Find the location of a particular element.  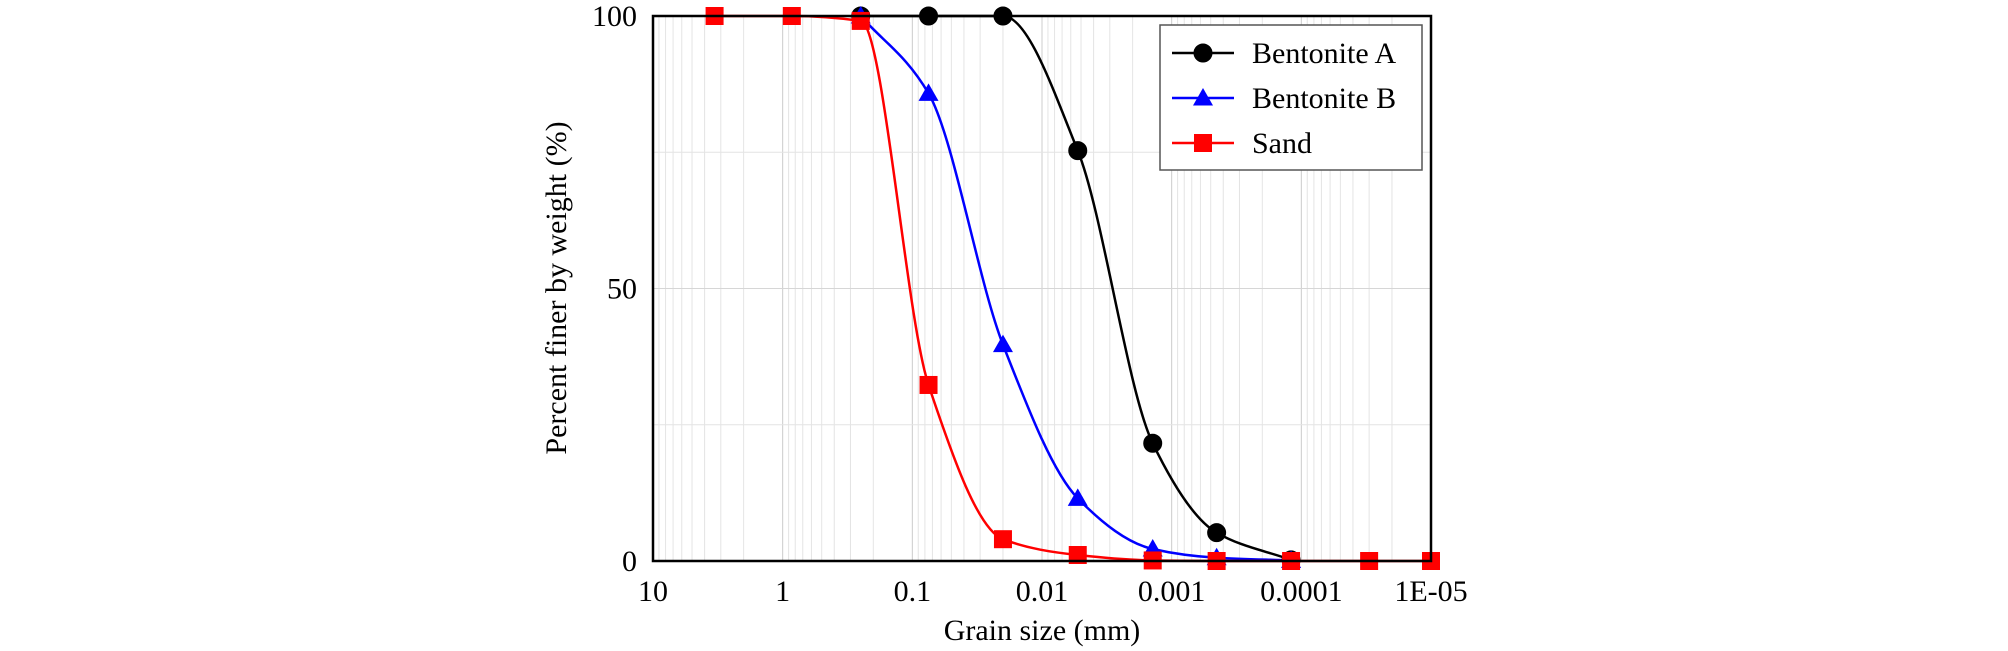

y-tick-label: 50 is located at coordinates (622, 289).